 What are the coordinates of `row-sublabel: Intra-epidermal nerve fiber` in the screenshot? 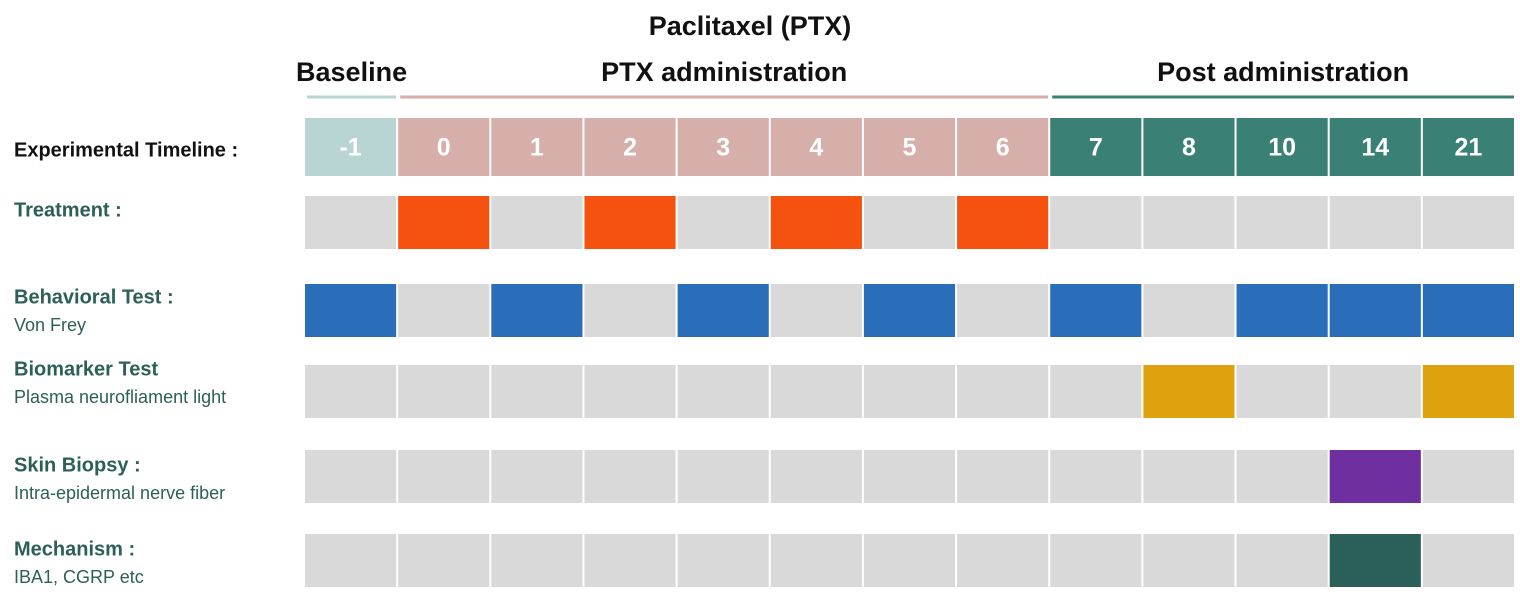 It's located at (119, 493).